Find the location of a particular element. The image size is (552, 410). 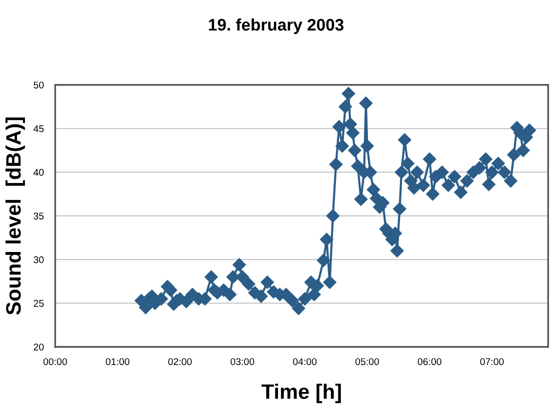

x-tick-label: 04:00 is located at coordinates (305, 362).